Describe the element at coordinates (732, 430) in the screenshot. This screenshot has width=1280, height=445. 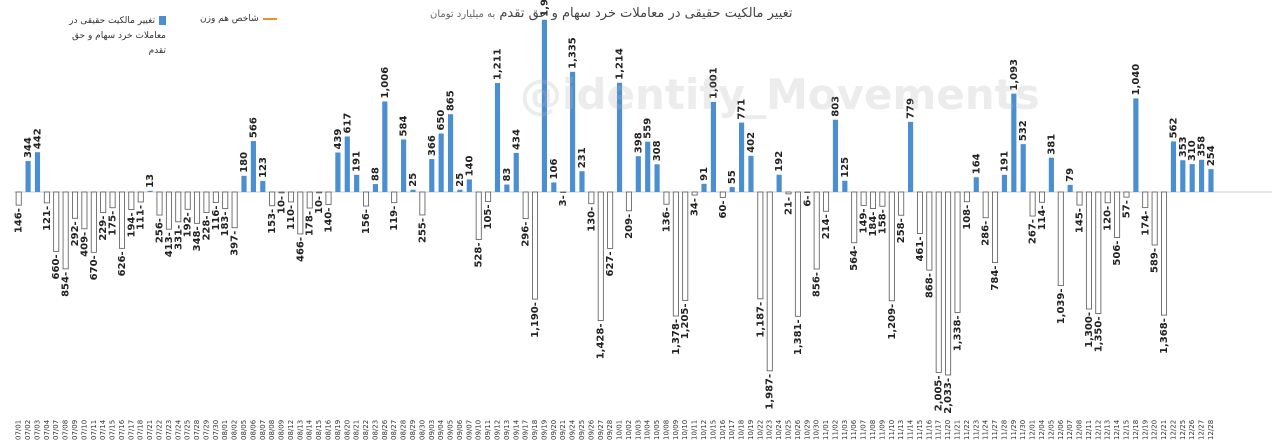
I see `x-tick-label: 10/17` at that location.